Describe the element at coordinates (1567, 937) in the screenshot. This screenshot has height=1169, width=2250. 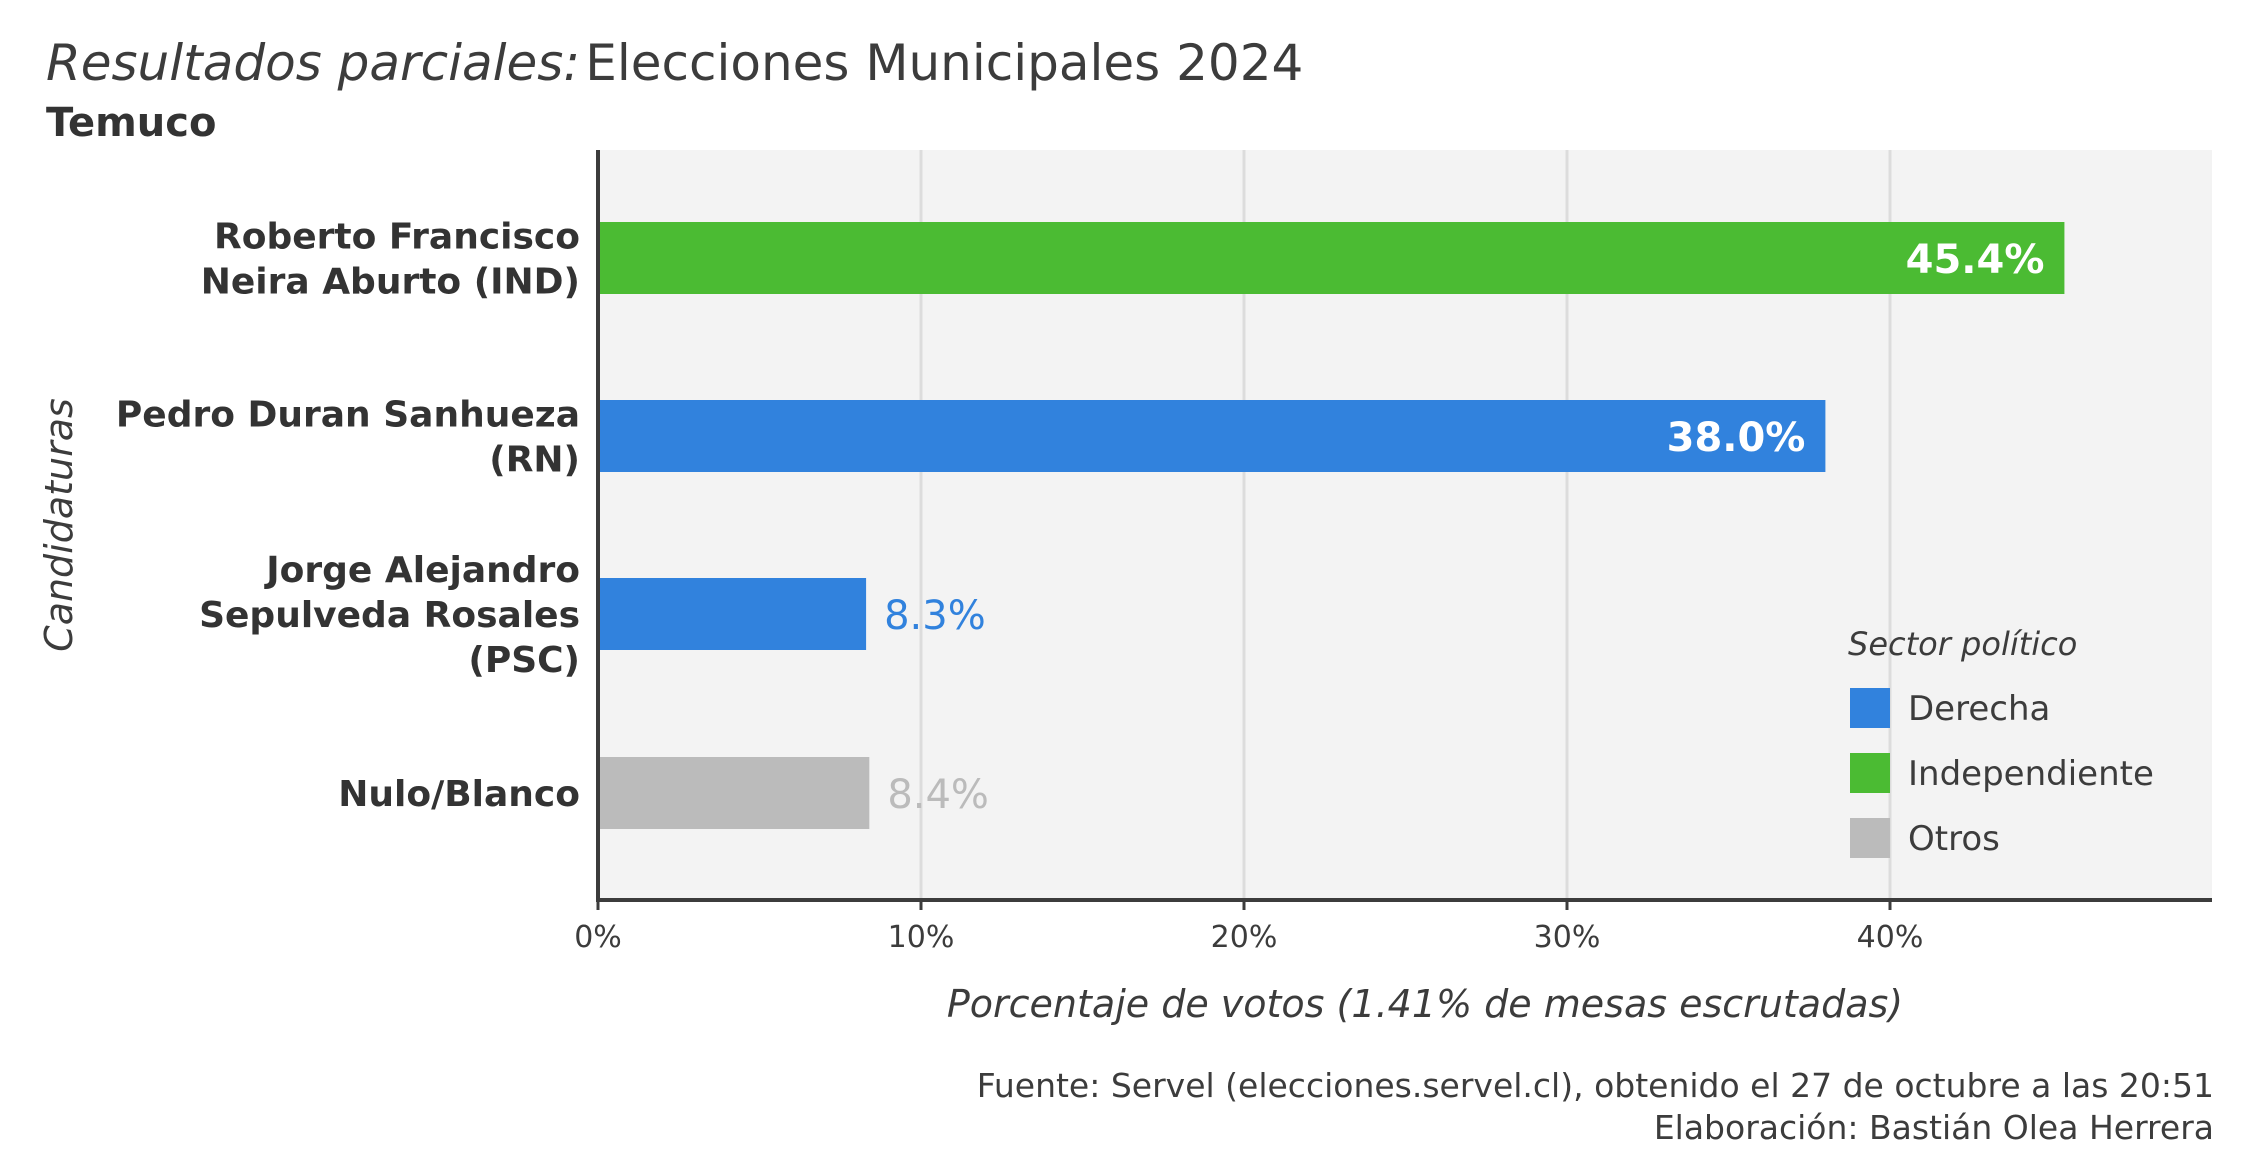
I see `x-tick-label-3: 30%` at that location.